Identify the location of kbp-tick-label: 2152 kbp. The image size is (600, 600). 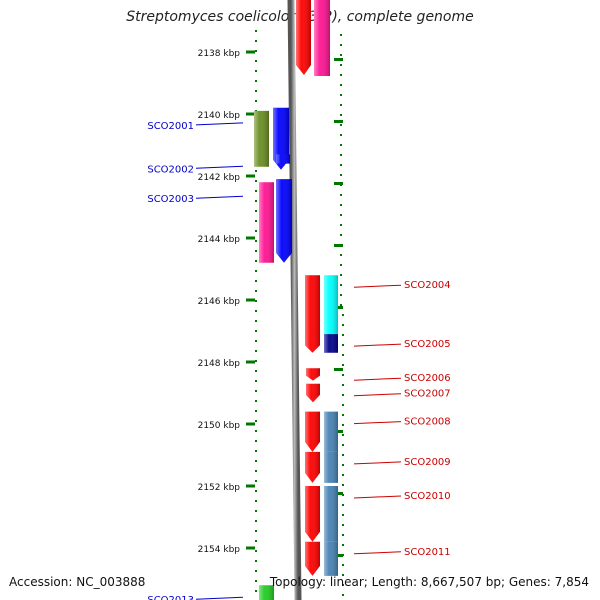
(219, 488).